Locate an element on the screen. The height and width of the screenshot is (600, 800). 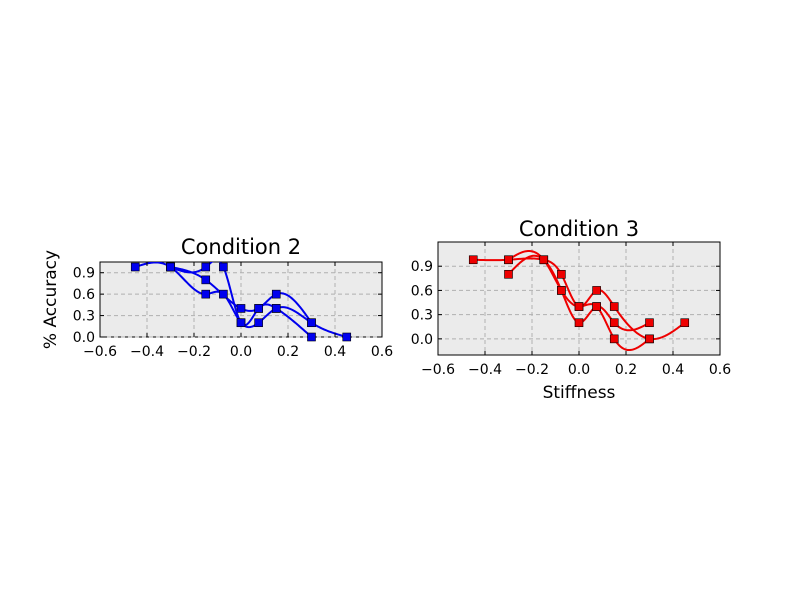
y-axis-label: % Accuracy is located at coordinates (51, 299).